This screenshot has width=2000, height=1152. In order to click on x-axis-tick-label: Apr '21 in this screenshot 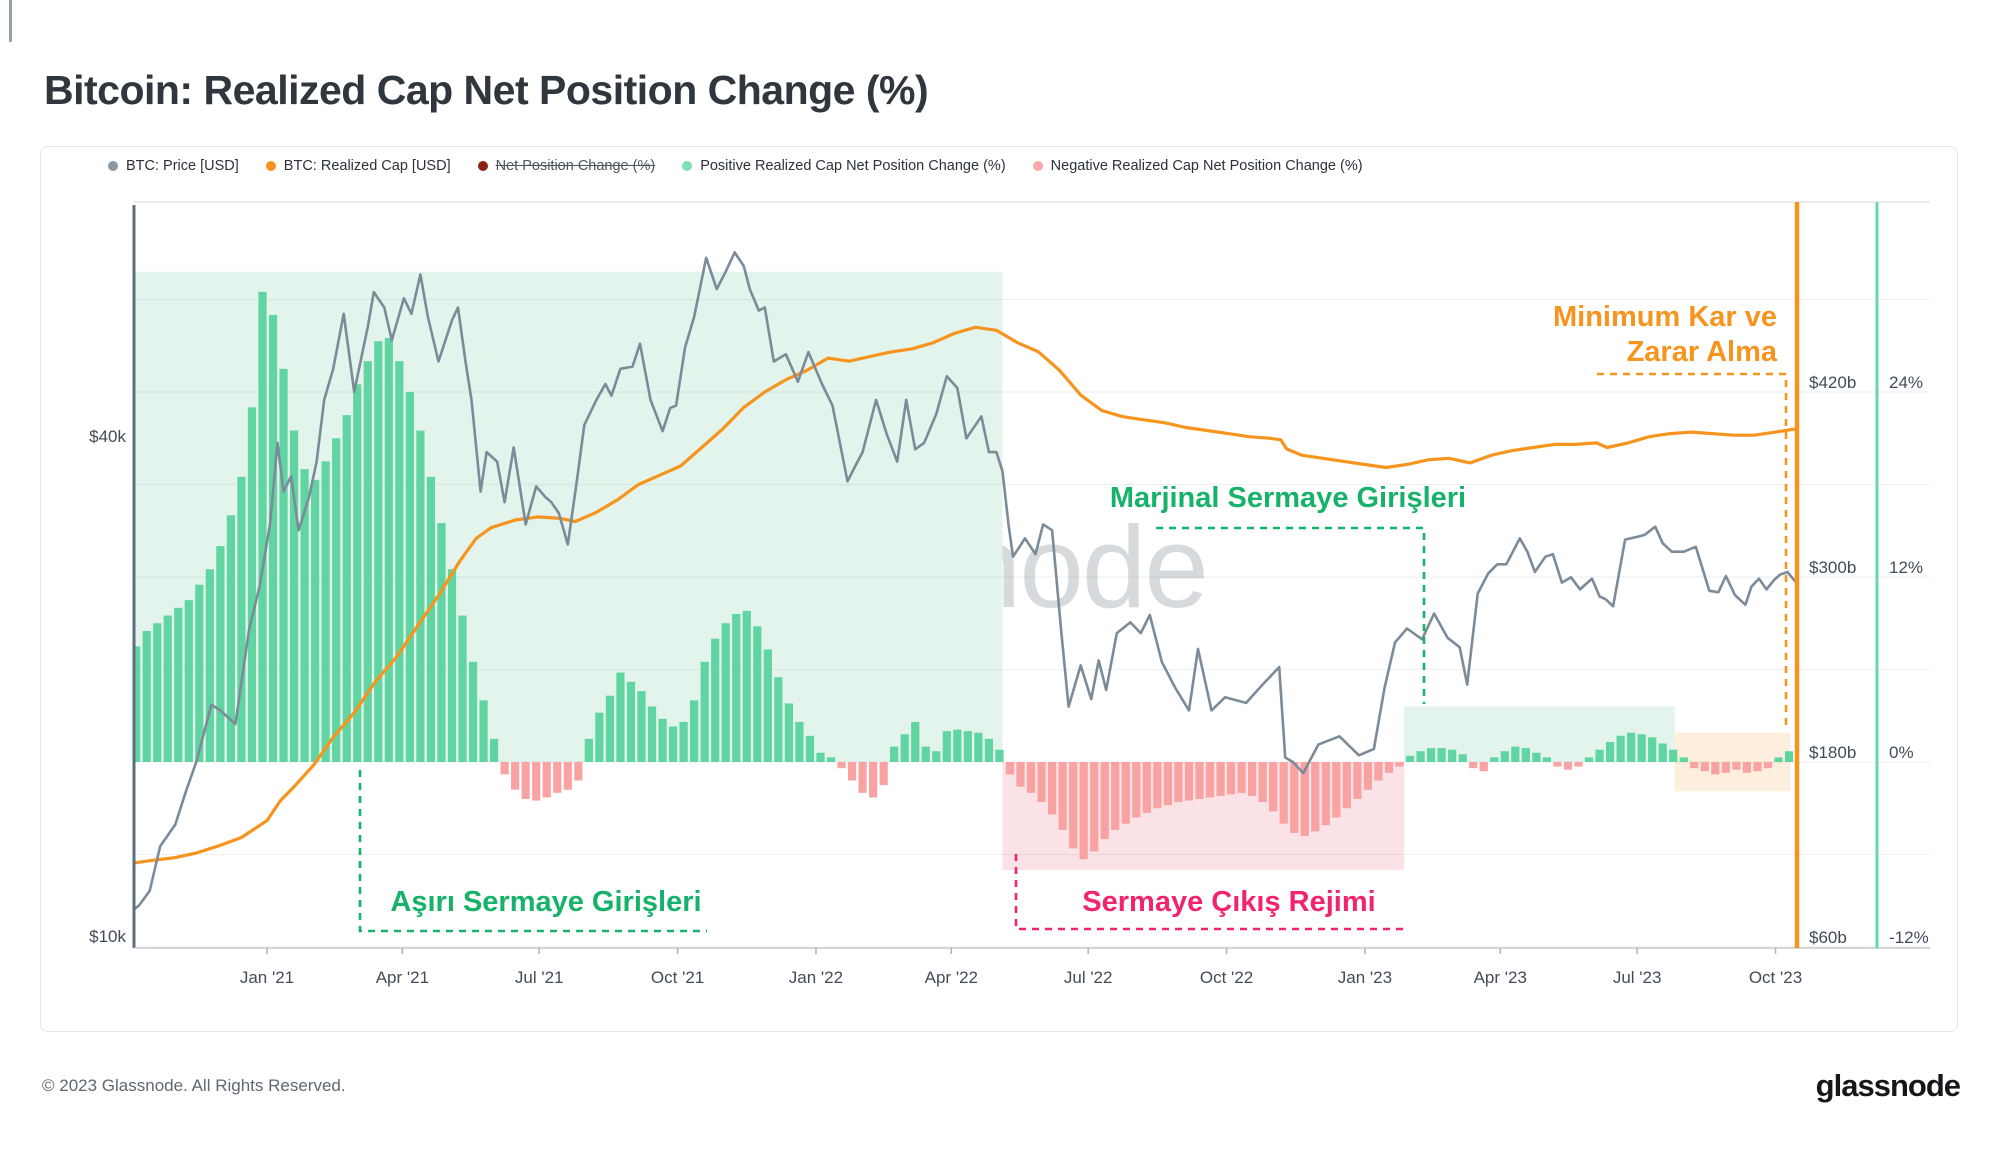, I will do `click(402, 977)`.